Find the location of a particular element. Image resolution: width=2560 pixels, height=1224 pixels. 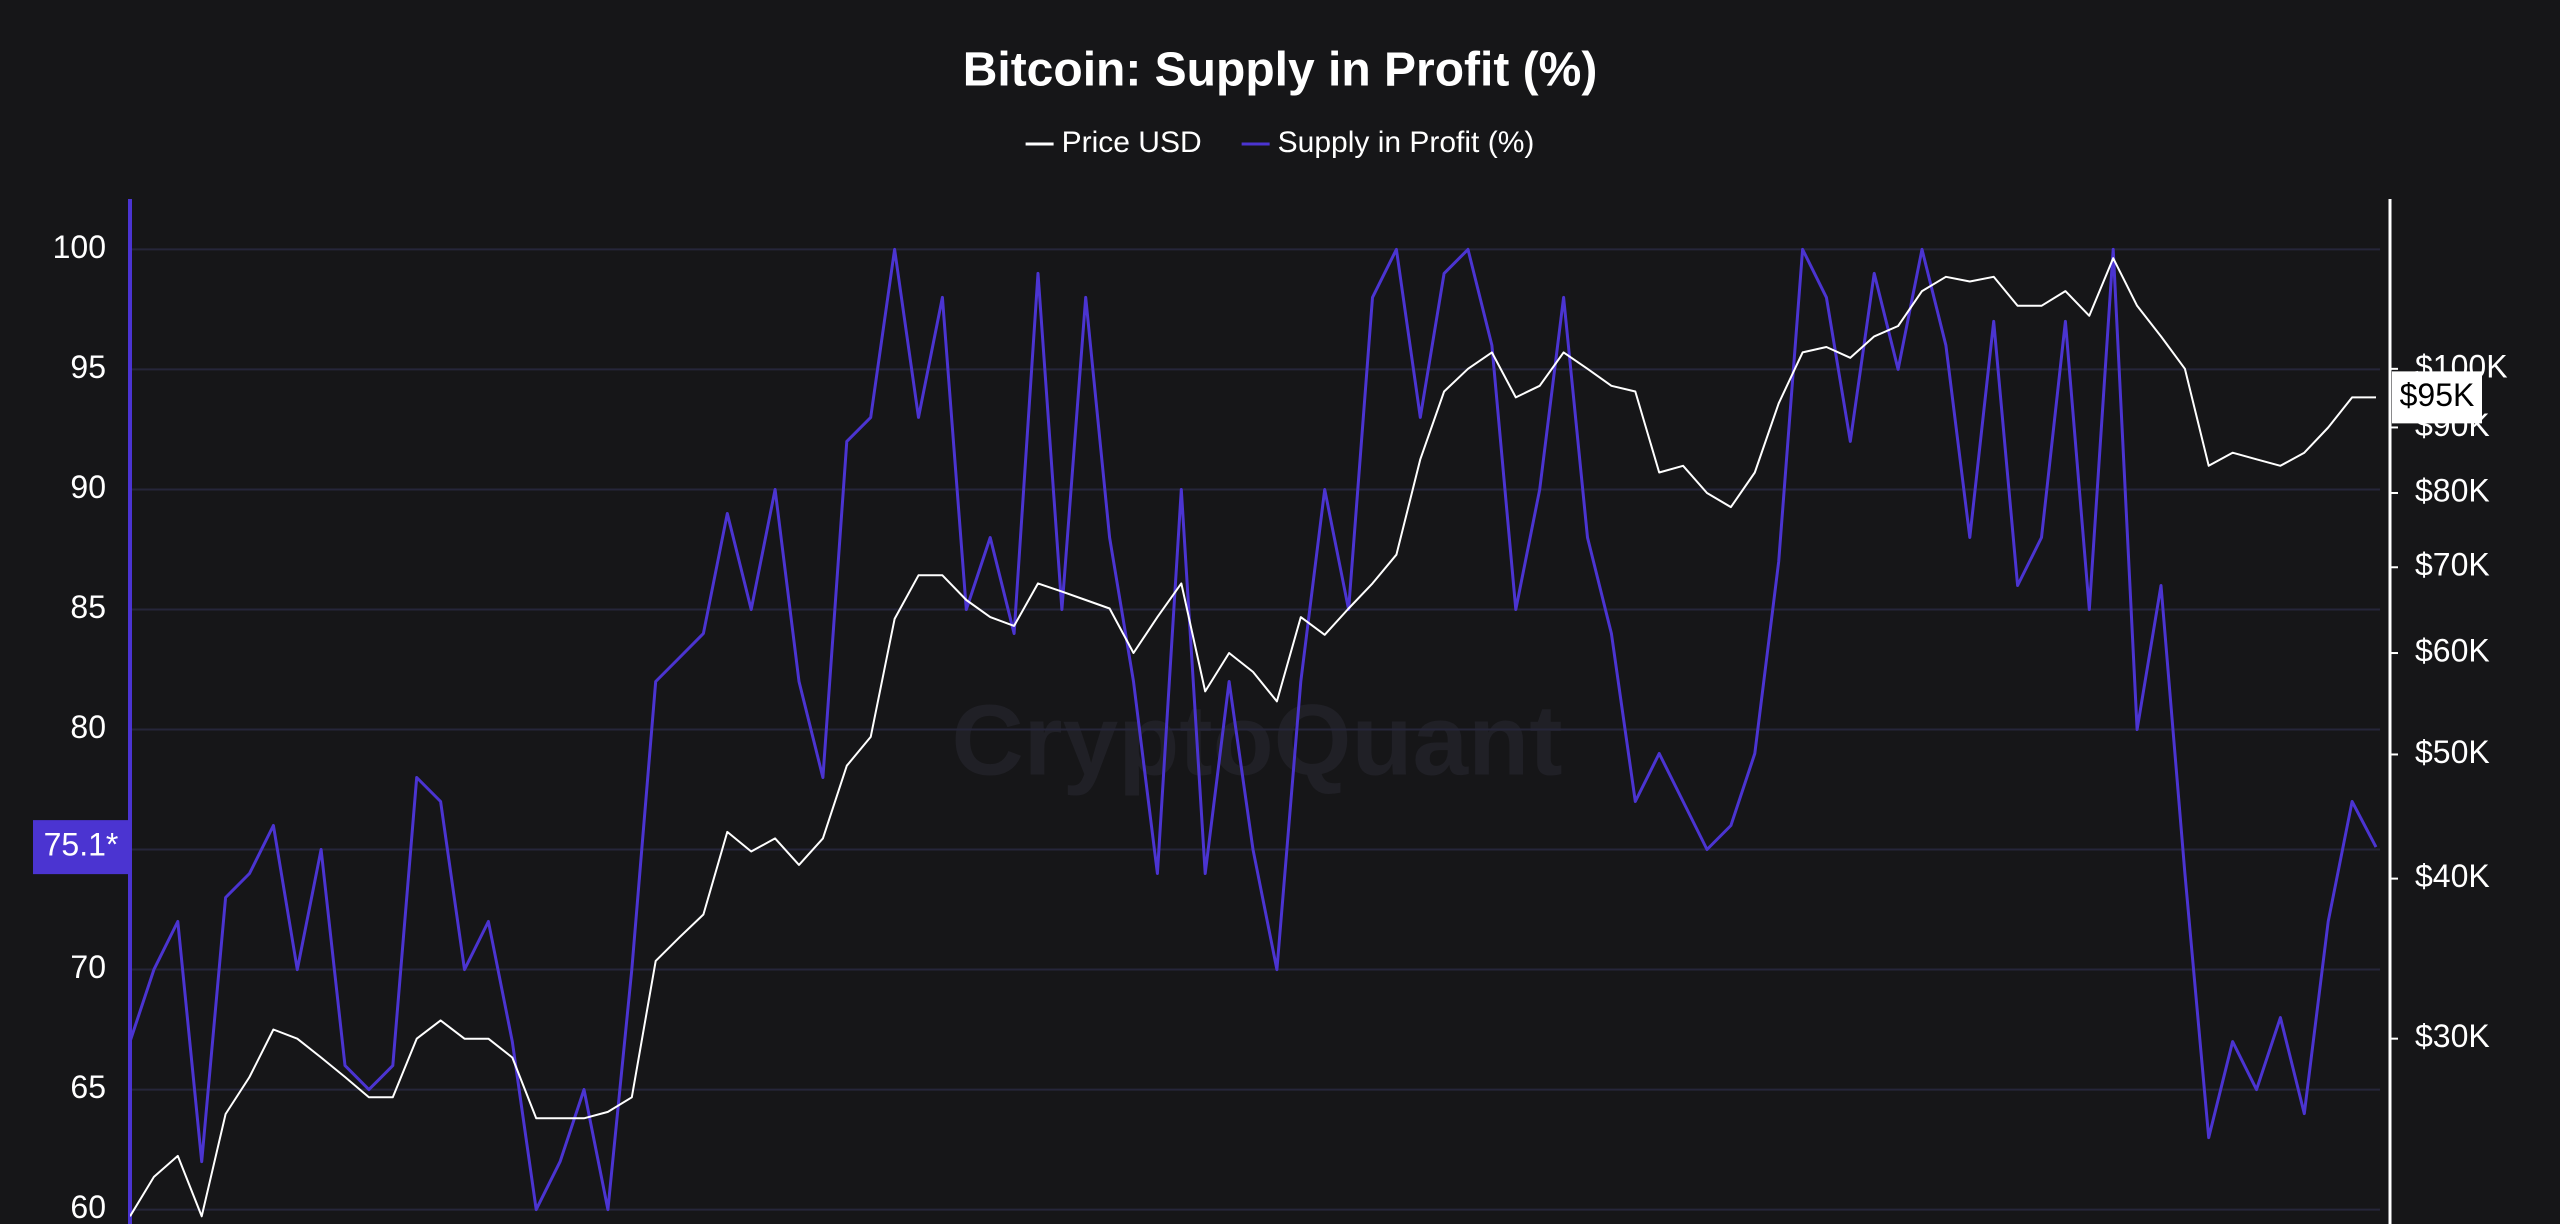

y-tick-label: 65 is located at coordinates (88, 1087).